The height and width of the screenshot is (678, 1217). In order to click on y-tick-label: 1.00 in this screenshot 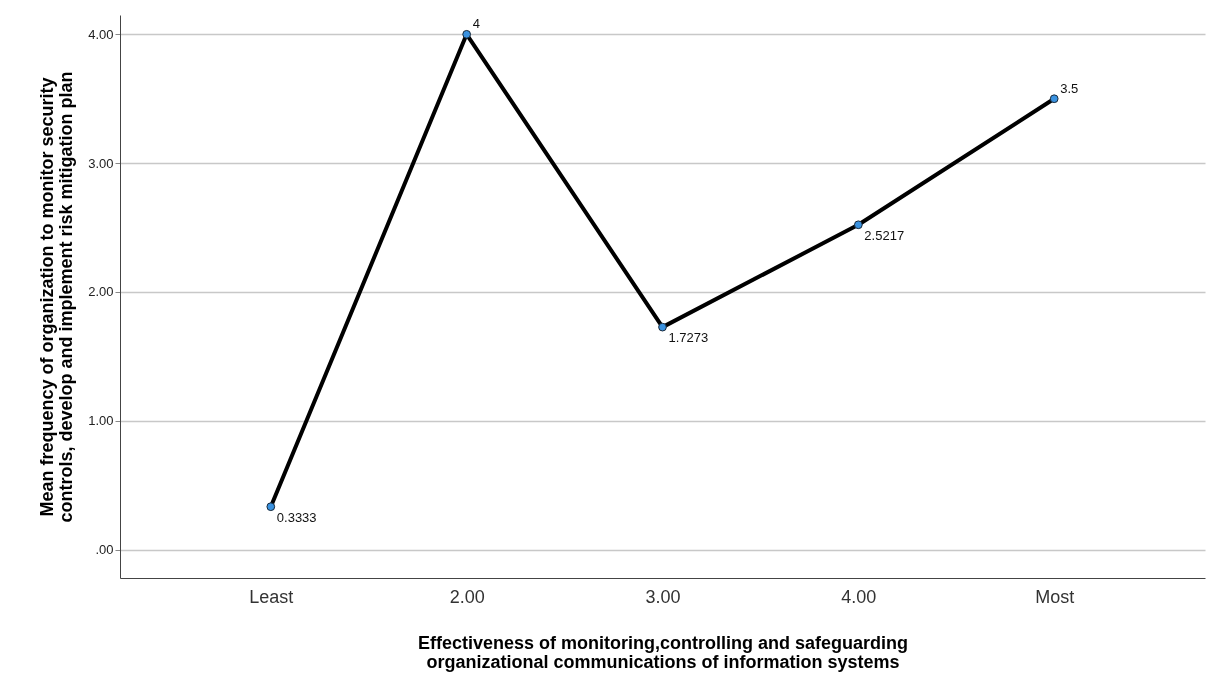, I will do `click(101, 421)`.